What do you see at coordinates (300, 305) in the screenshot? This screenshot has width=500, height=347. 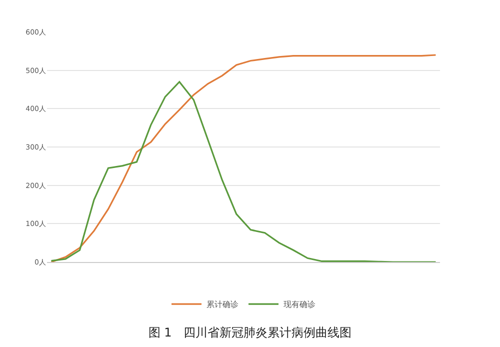 I see `legend-label: 现有确诊` at bounding box center [300, 305].